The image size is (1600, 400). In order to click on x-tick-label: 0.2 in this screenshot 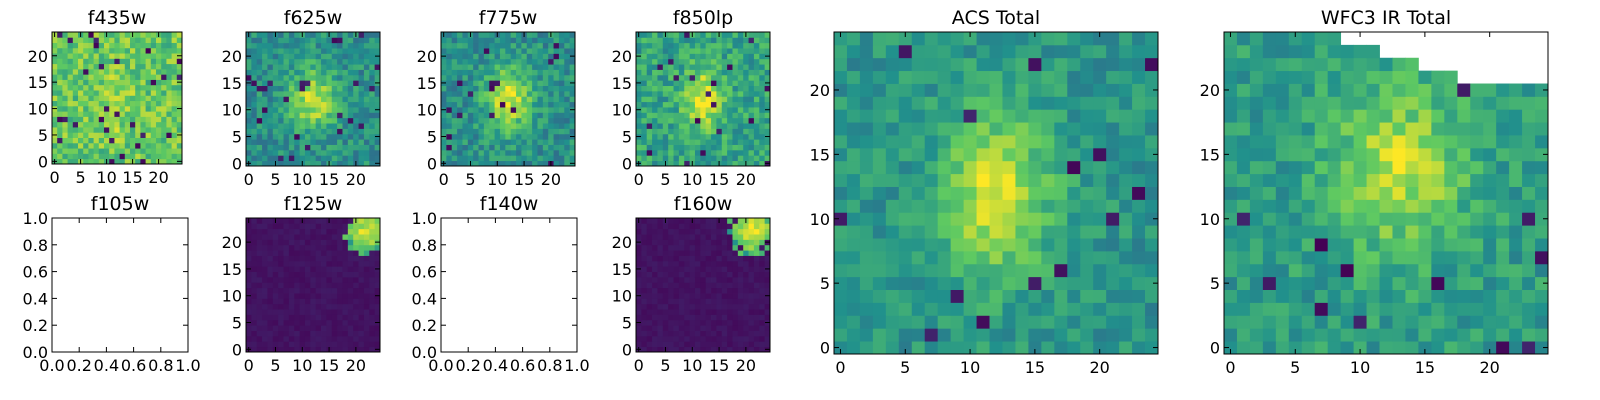, I will do `click(78, 365)`.